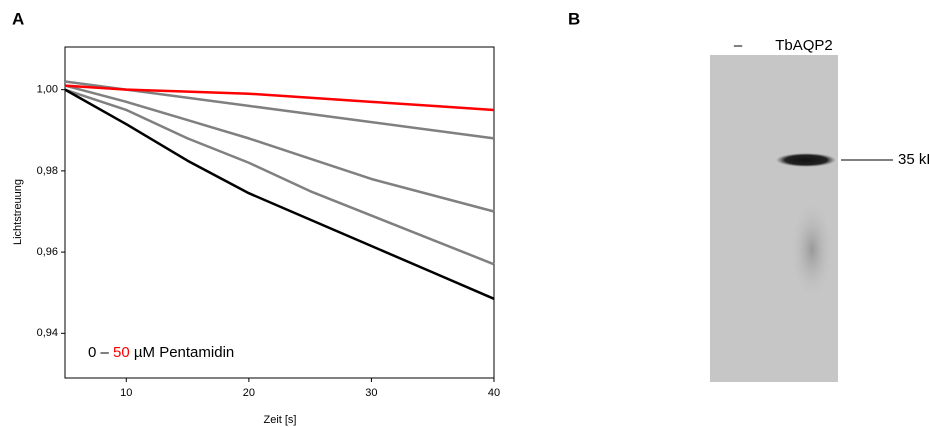 The width and height of the screenshot is (929, 427). I want to click on x-tick-label: 40, so click(494, 393).